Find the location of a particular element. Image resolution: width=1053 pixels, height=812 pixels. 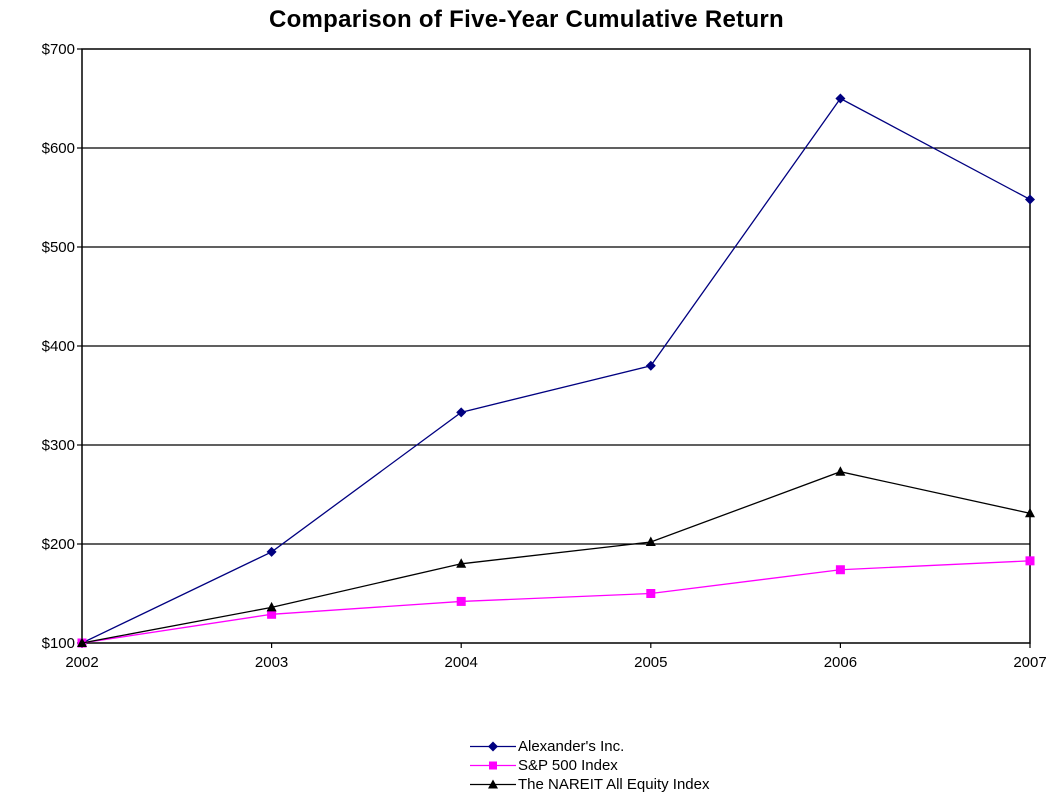

legend-label-nareit: The NAREIT All Equity Index is located at coordinates (614, 784).